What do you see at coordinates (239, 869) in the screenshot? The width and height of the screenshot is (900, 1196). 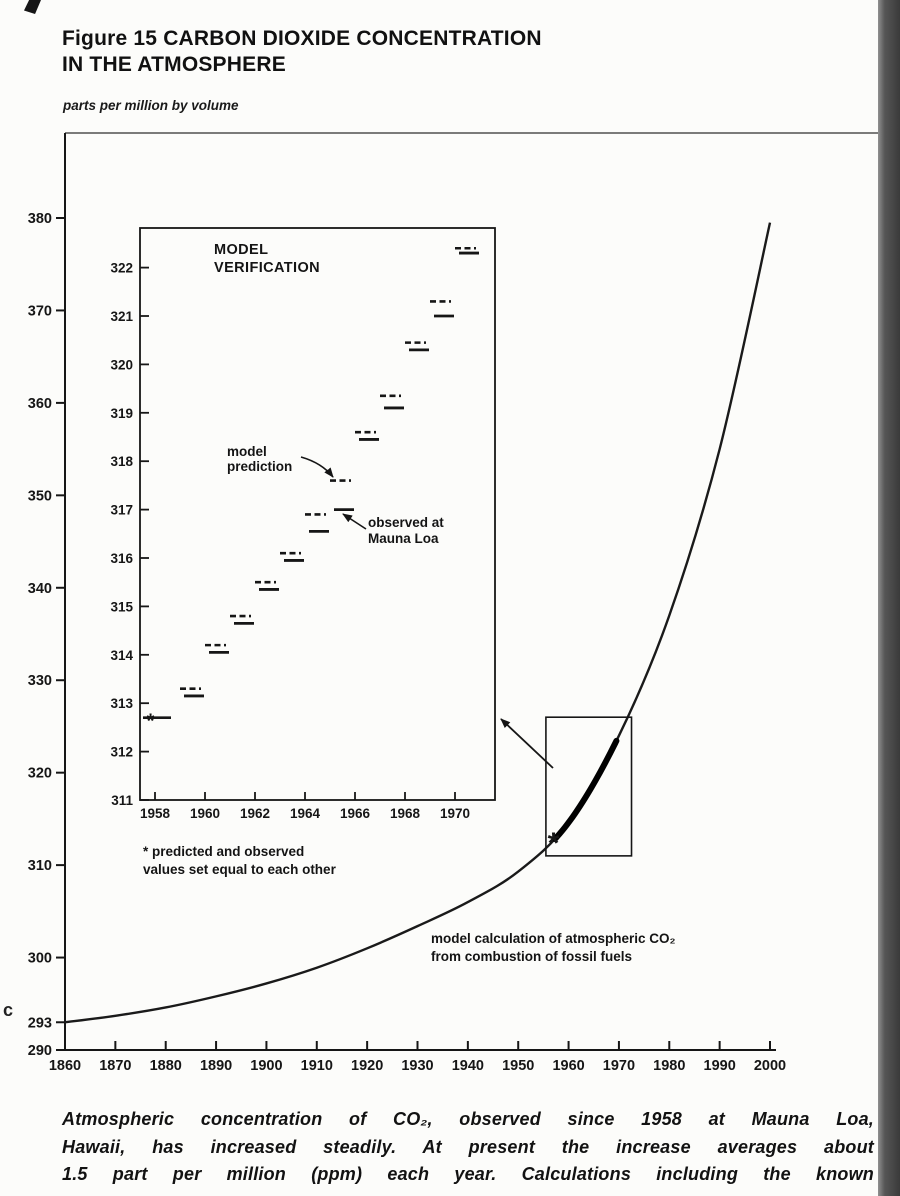 I see `footnote-line: values set equal to each other` at bounding box center [239, 869].